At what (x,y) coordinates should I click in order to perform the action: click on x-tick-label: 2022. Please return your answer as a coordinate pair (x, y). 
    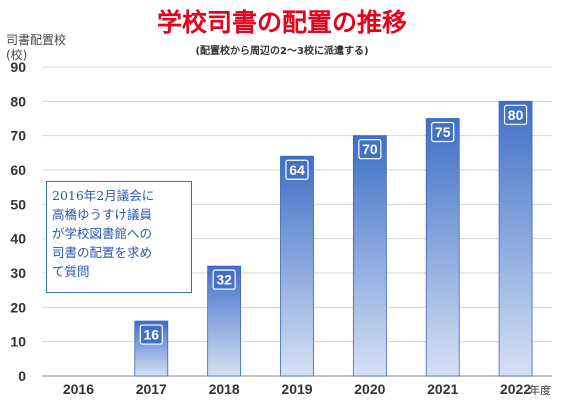
    Looking at the image, I should click on (515, 389).